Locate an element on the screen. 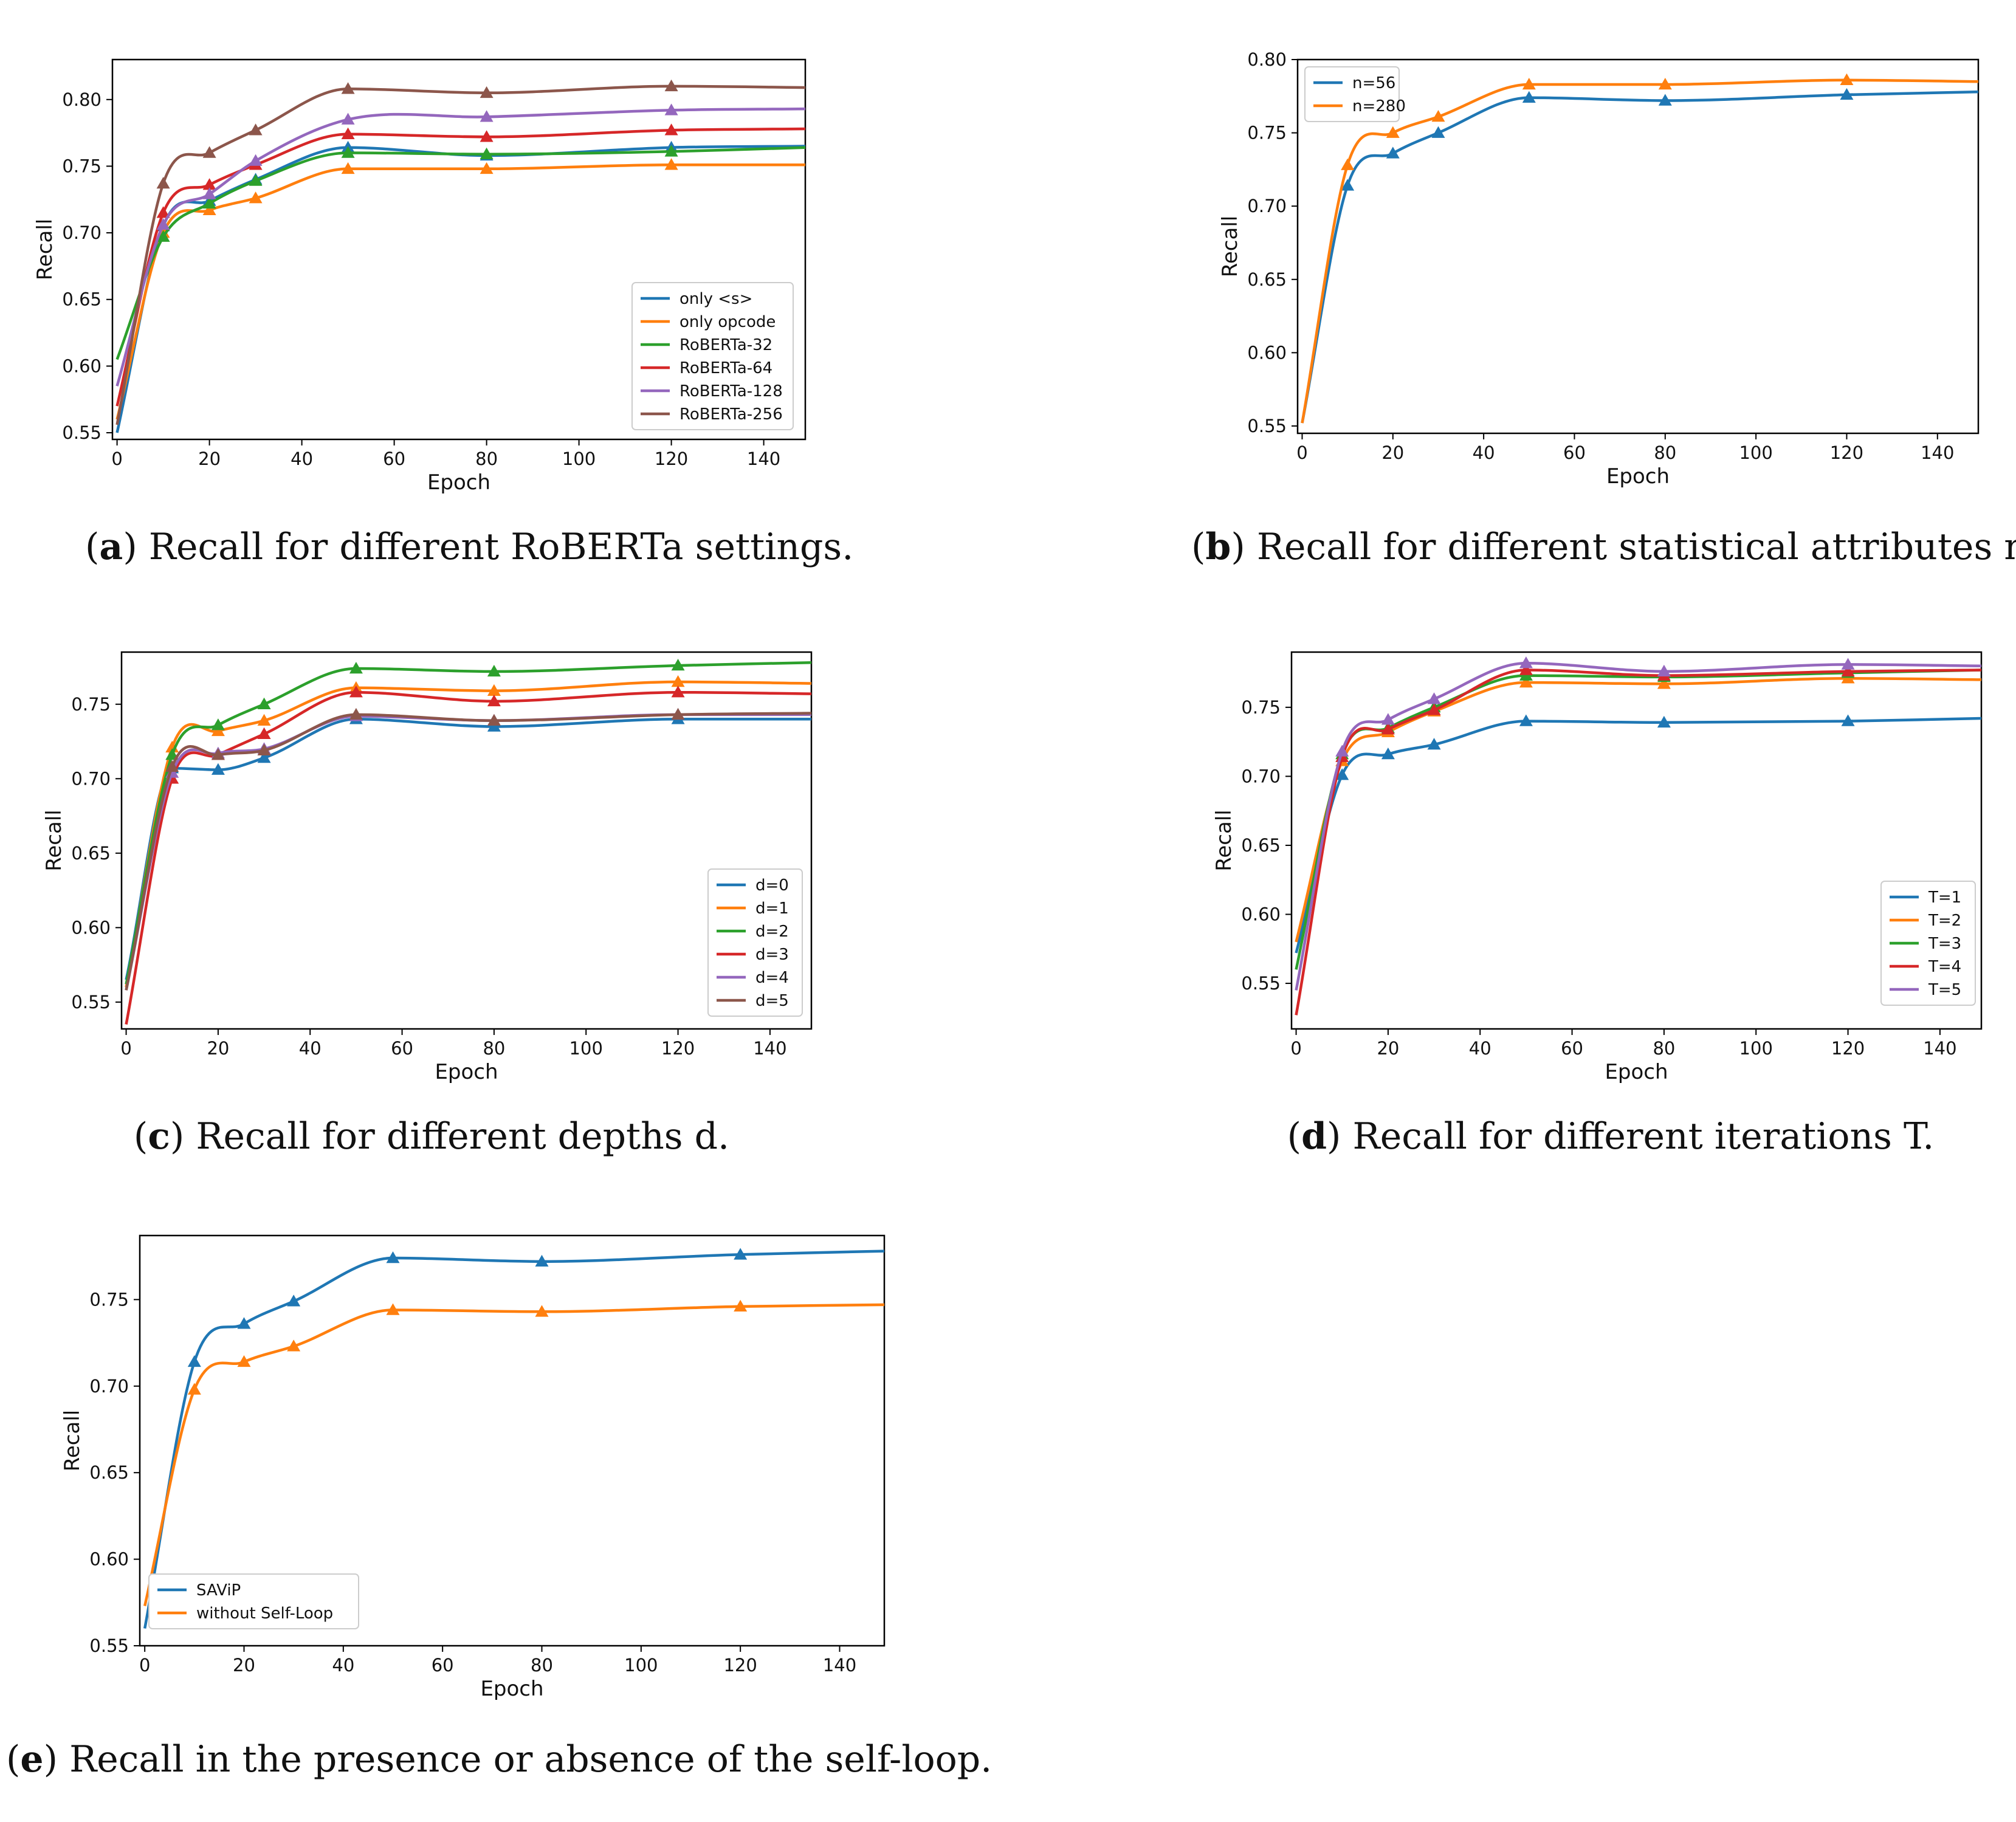 Image resolution: width=2016 pixels, height=1822 pixels. legend-label: d=3 is located at coordinates (772, 955).